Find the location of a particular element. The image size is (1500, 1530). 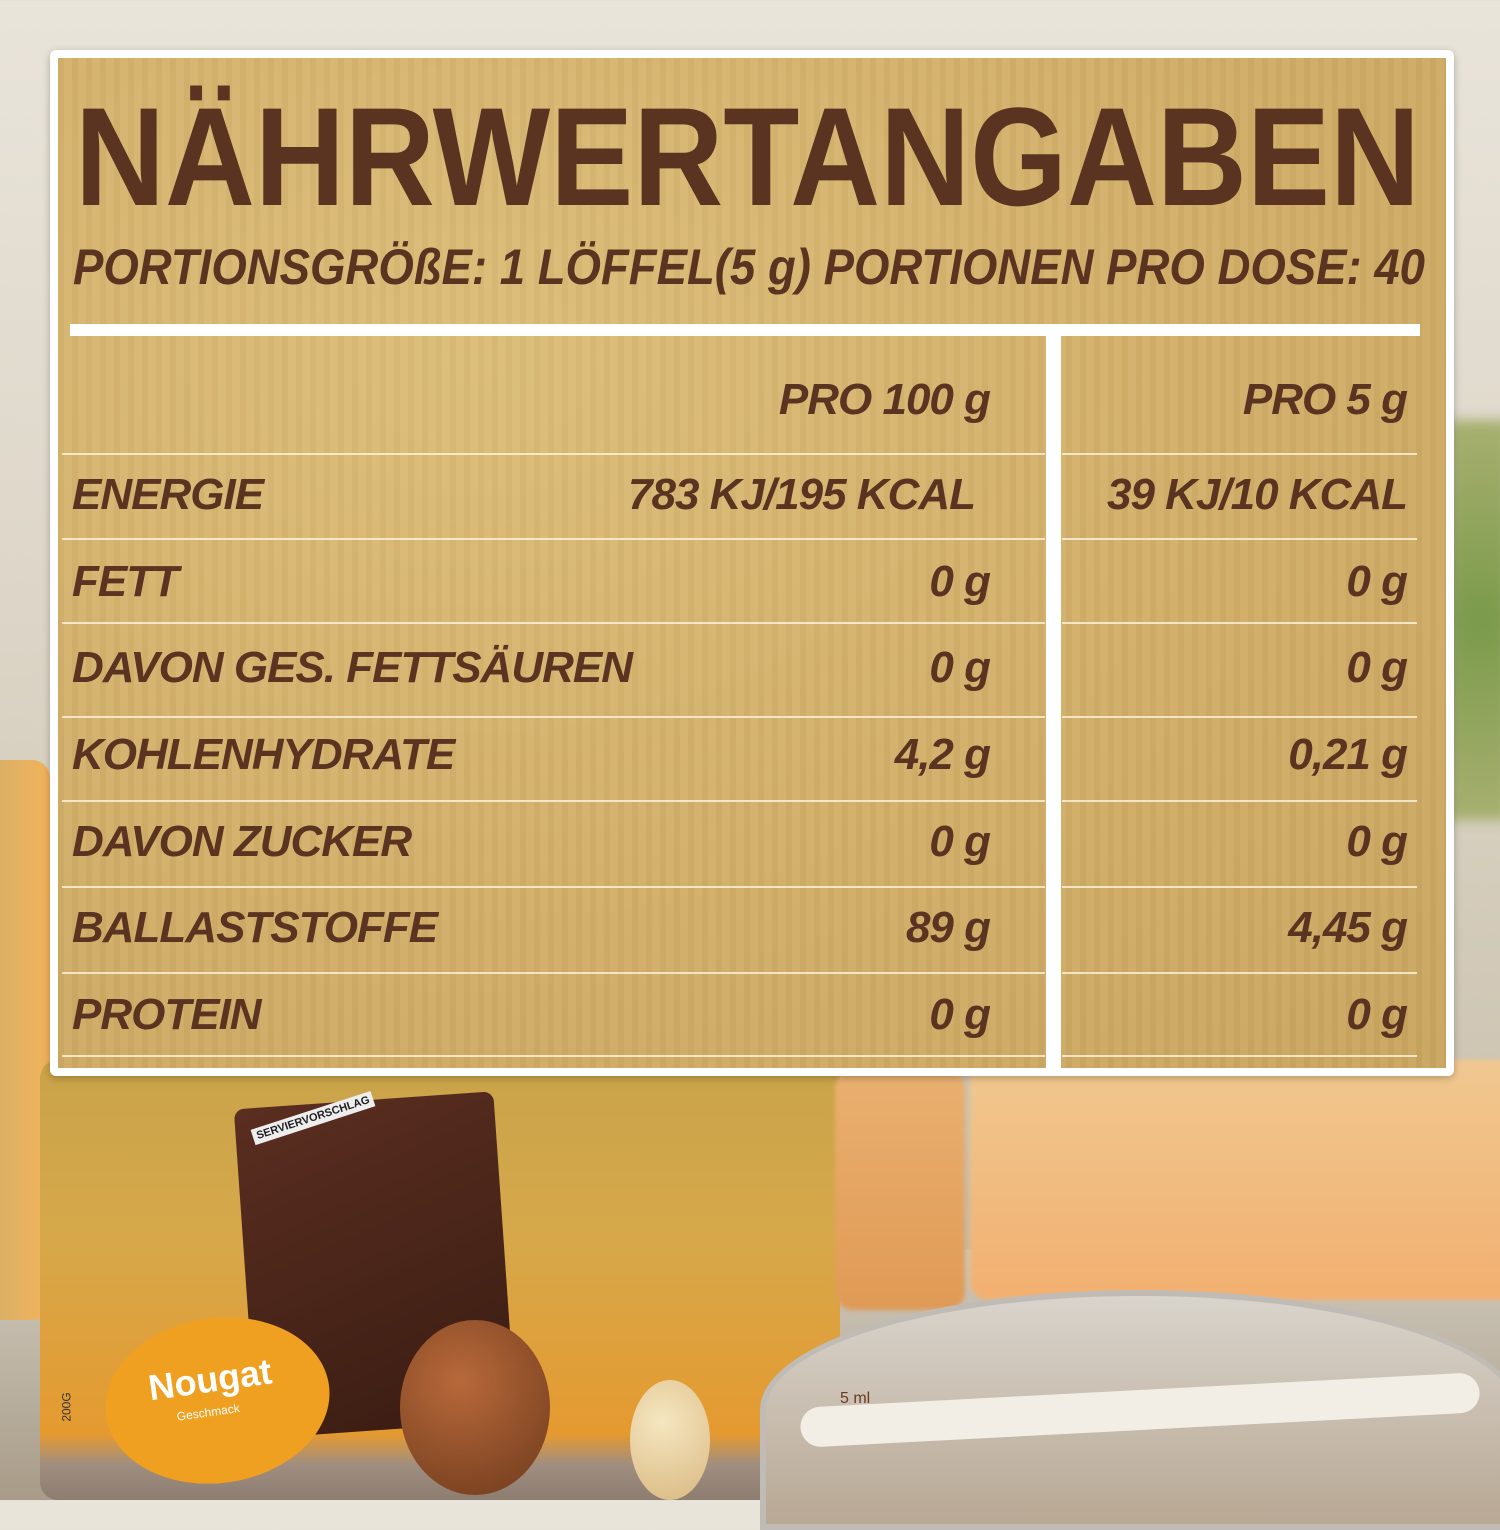

value-per-100g: 783 KJ/195 KCAL is located at coordinates (802, 494).